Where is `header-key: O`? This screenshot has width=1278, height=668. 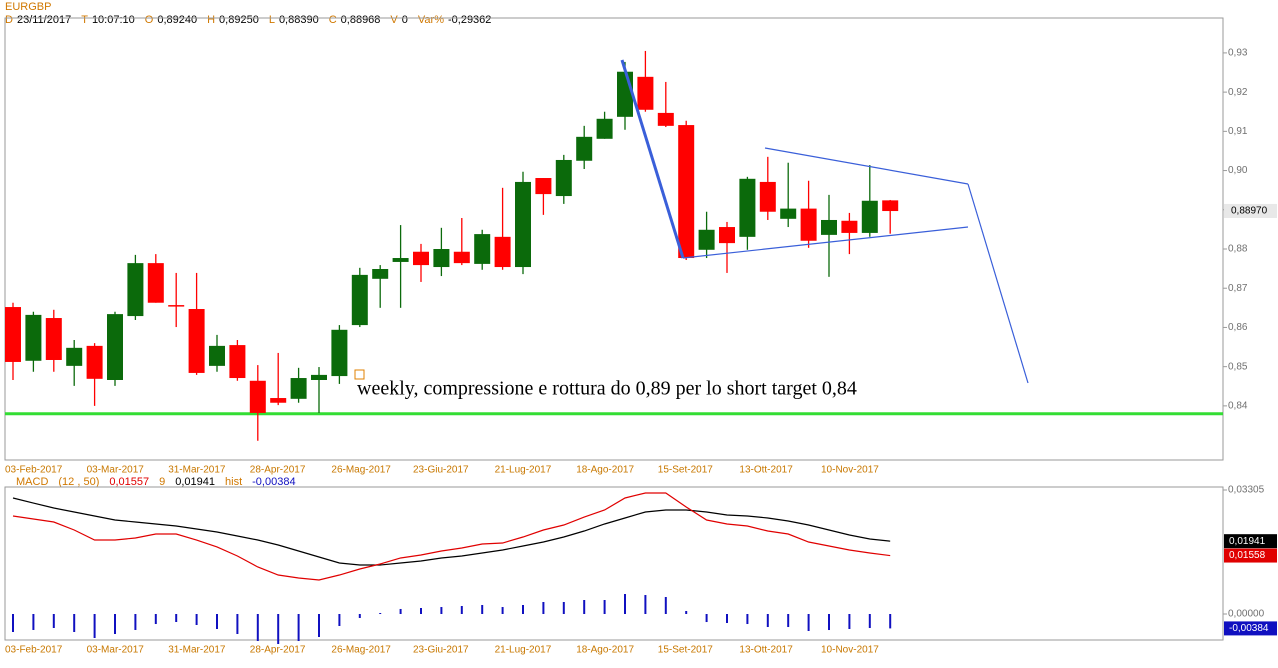
header-key: O is located at coordinates (149, 20).